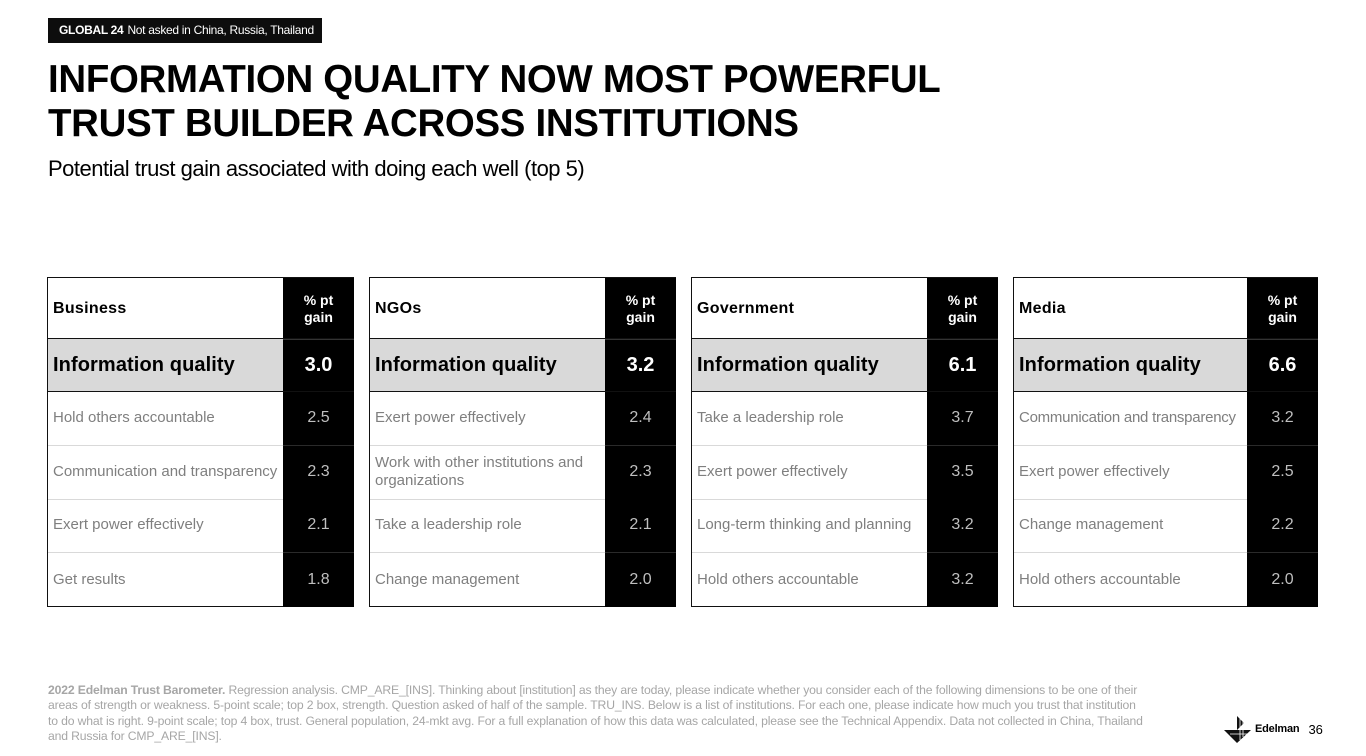 This screenshot has width=1366, height=756. I want to click on table-row-top: Information quality 6.1, so click(845, 365).